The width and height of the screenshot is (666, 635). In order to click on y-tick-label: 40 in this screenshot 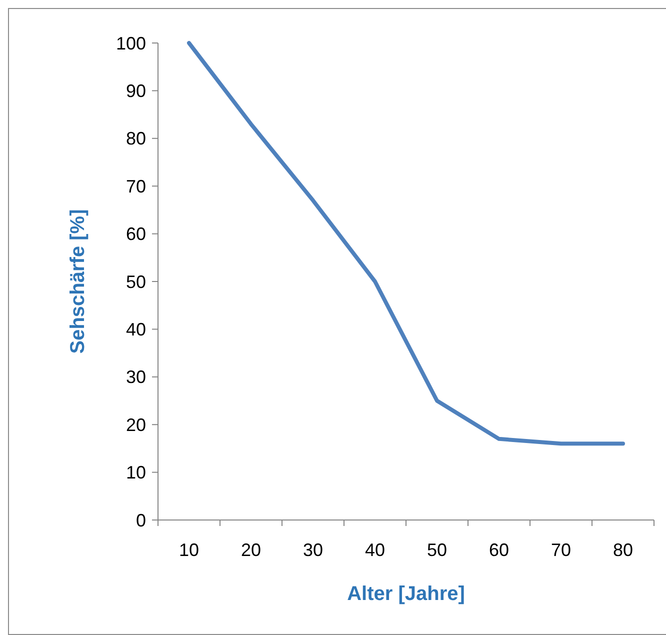, I will do `click(136, 330)`.